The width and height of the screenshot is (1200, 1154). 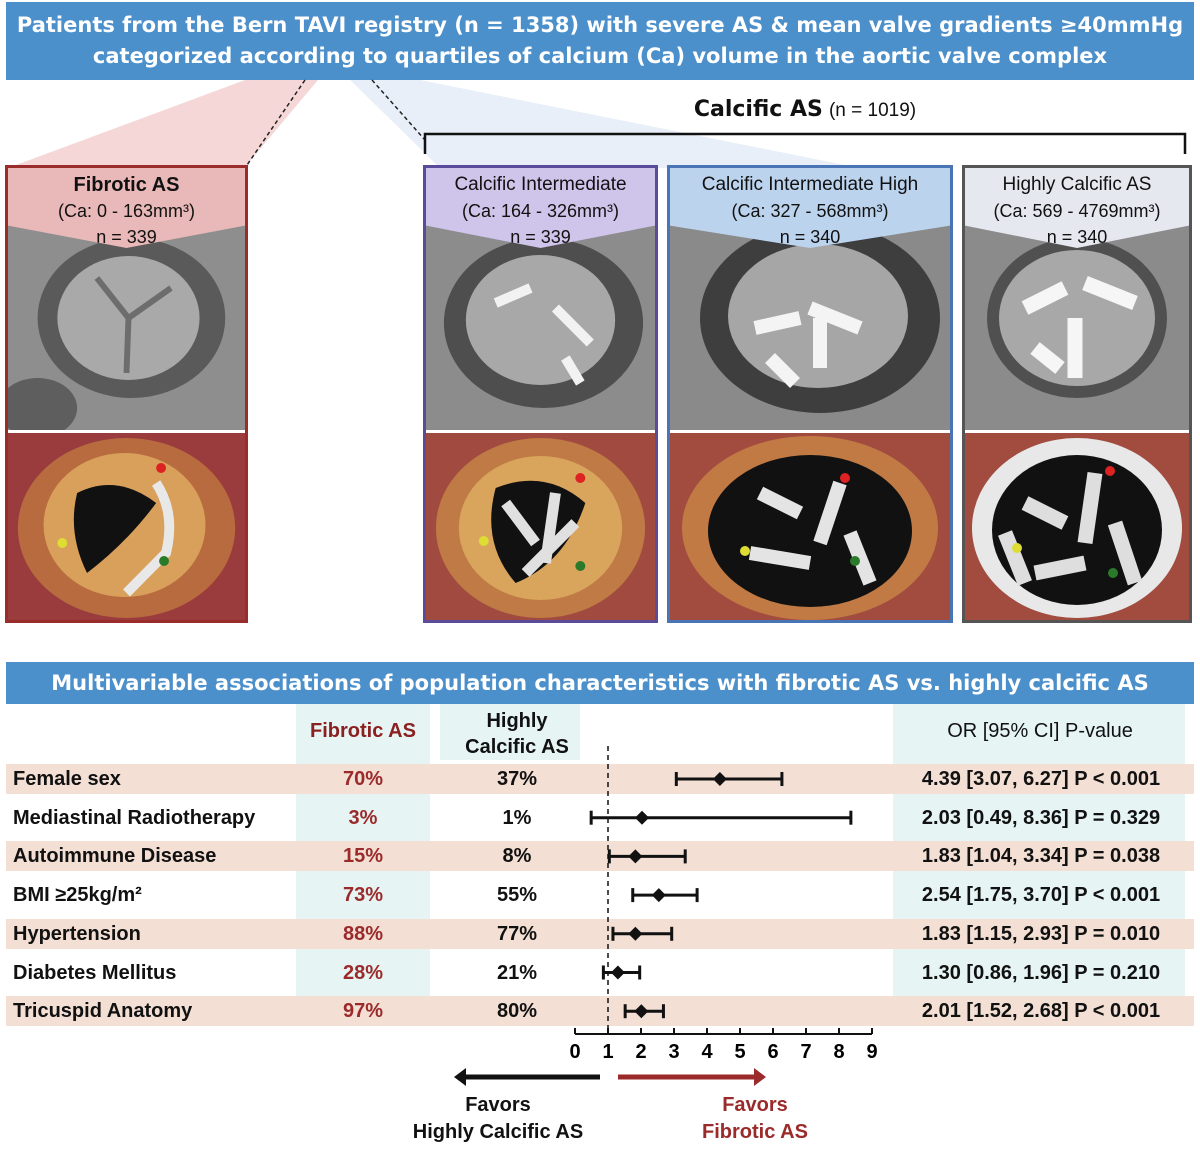 What do you see at coordinates (363, 731) in the screenshot?
I see `header-fibrotic-as: Fibrotic AS` at bounding box center [363, 731].